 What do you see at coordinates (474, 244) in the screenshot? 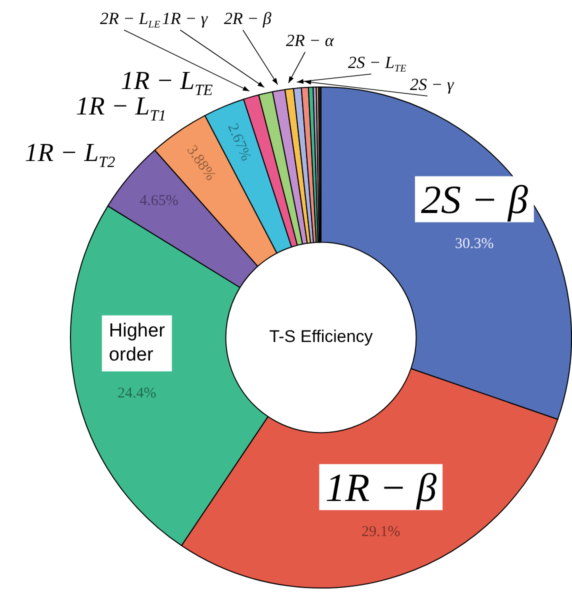
I see `data-label: 30.3%` at bounding box center [474, 244].